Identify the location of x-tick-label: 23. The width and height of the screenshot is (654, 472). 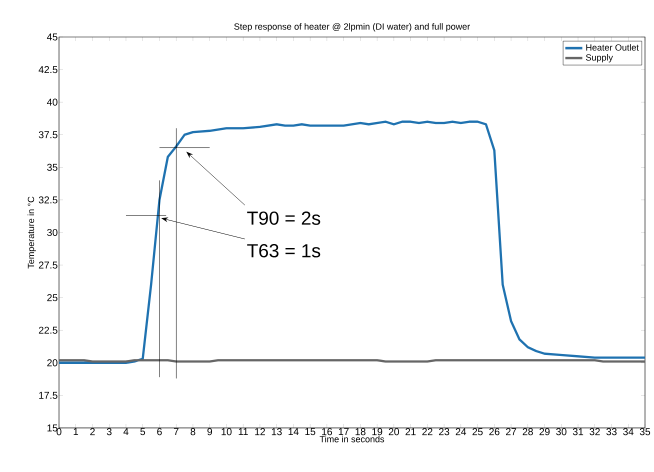
(444, 432).